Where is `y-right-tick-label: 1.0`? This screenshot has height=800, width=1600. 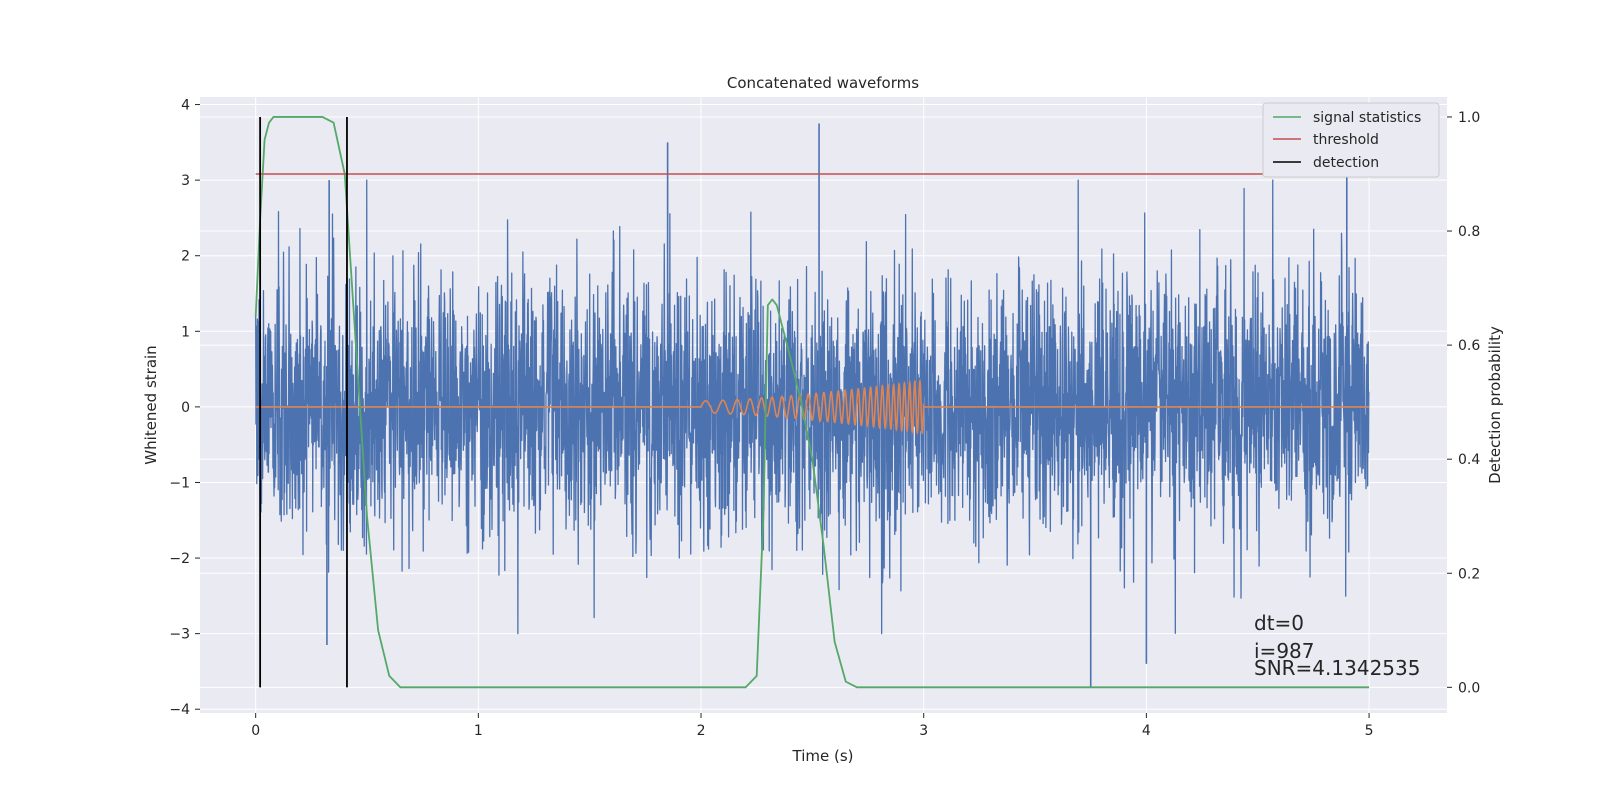 y-right-tick-label: 1.0 is located at coordinates (1469, 118).